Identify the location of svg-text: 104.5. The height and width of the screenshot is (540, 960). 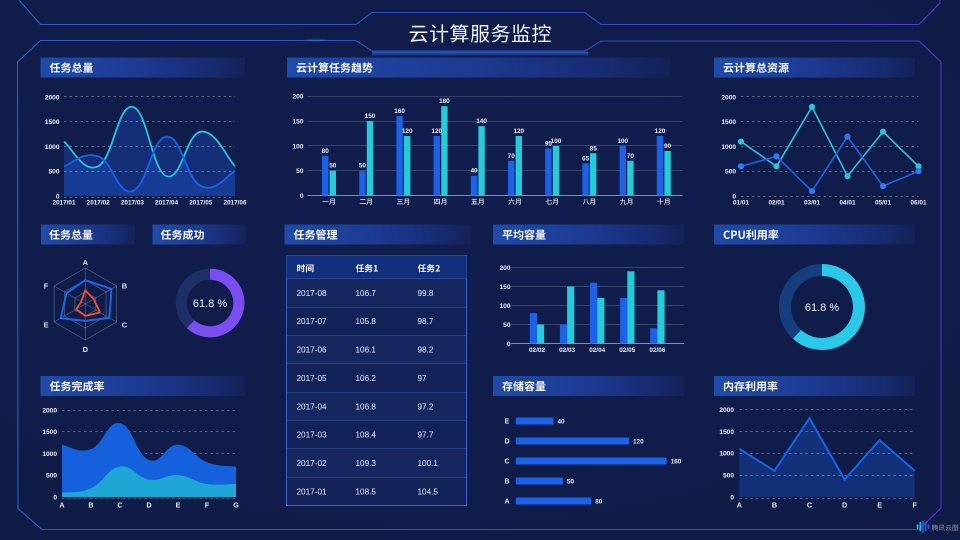
(428, 491).